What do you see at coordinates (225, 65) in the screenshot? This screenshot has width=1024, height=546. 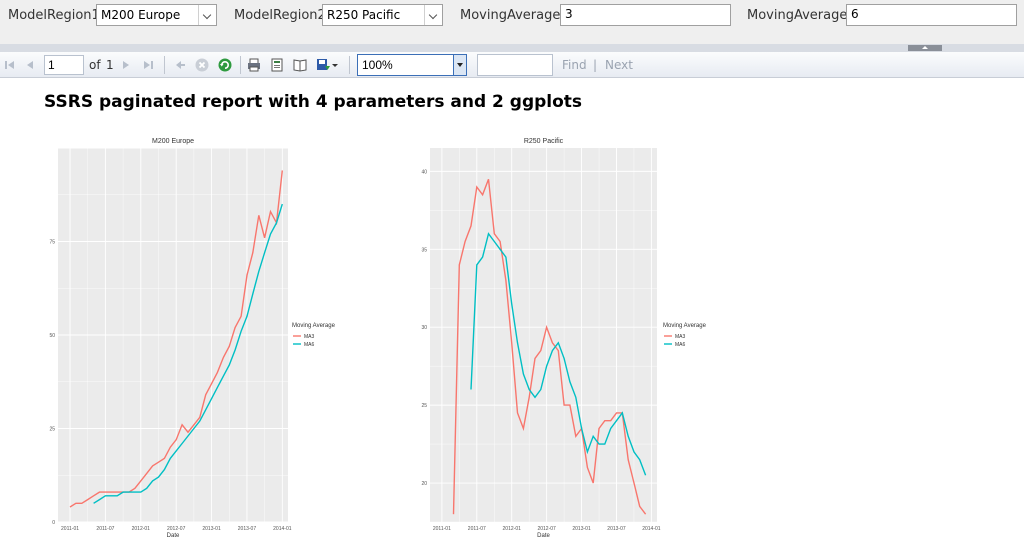 I see `refresh-icon` at bounding box center [225, 65].